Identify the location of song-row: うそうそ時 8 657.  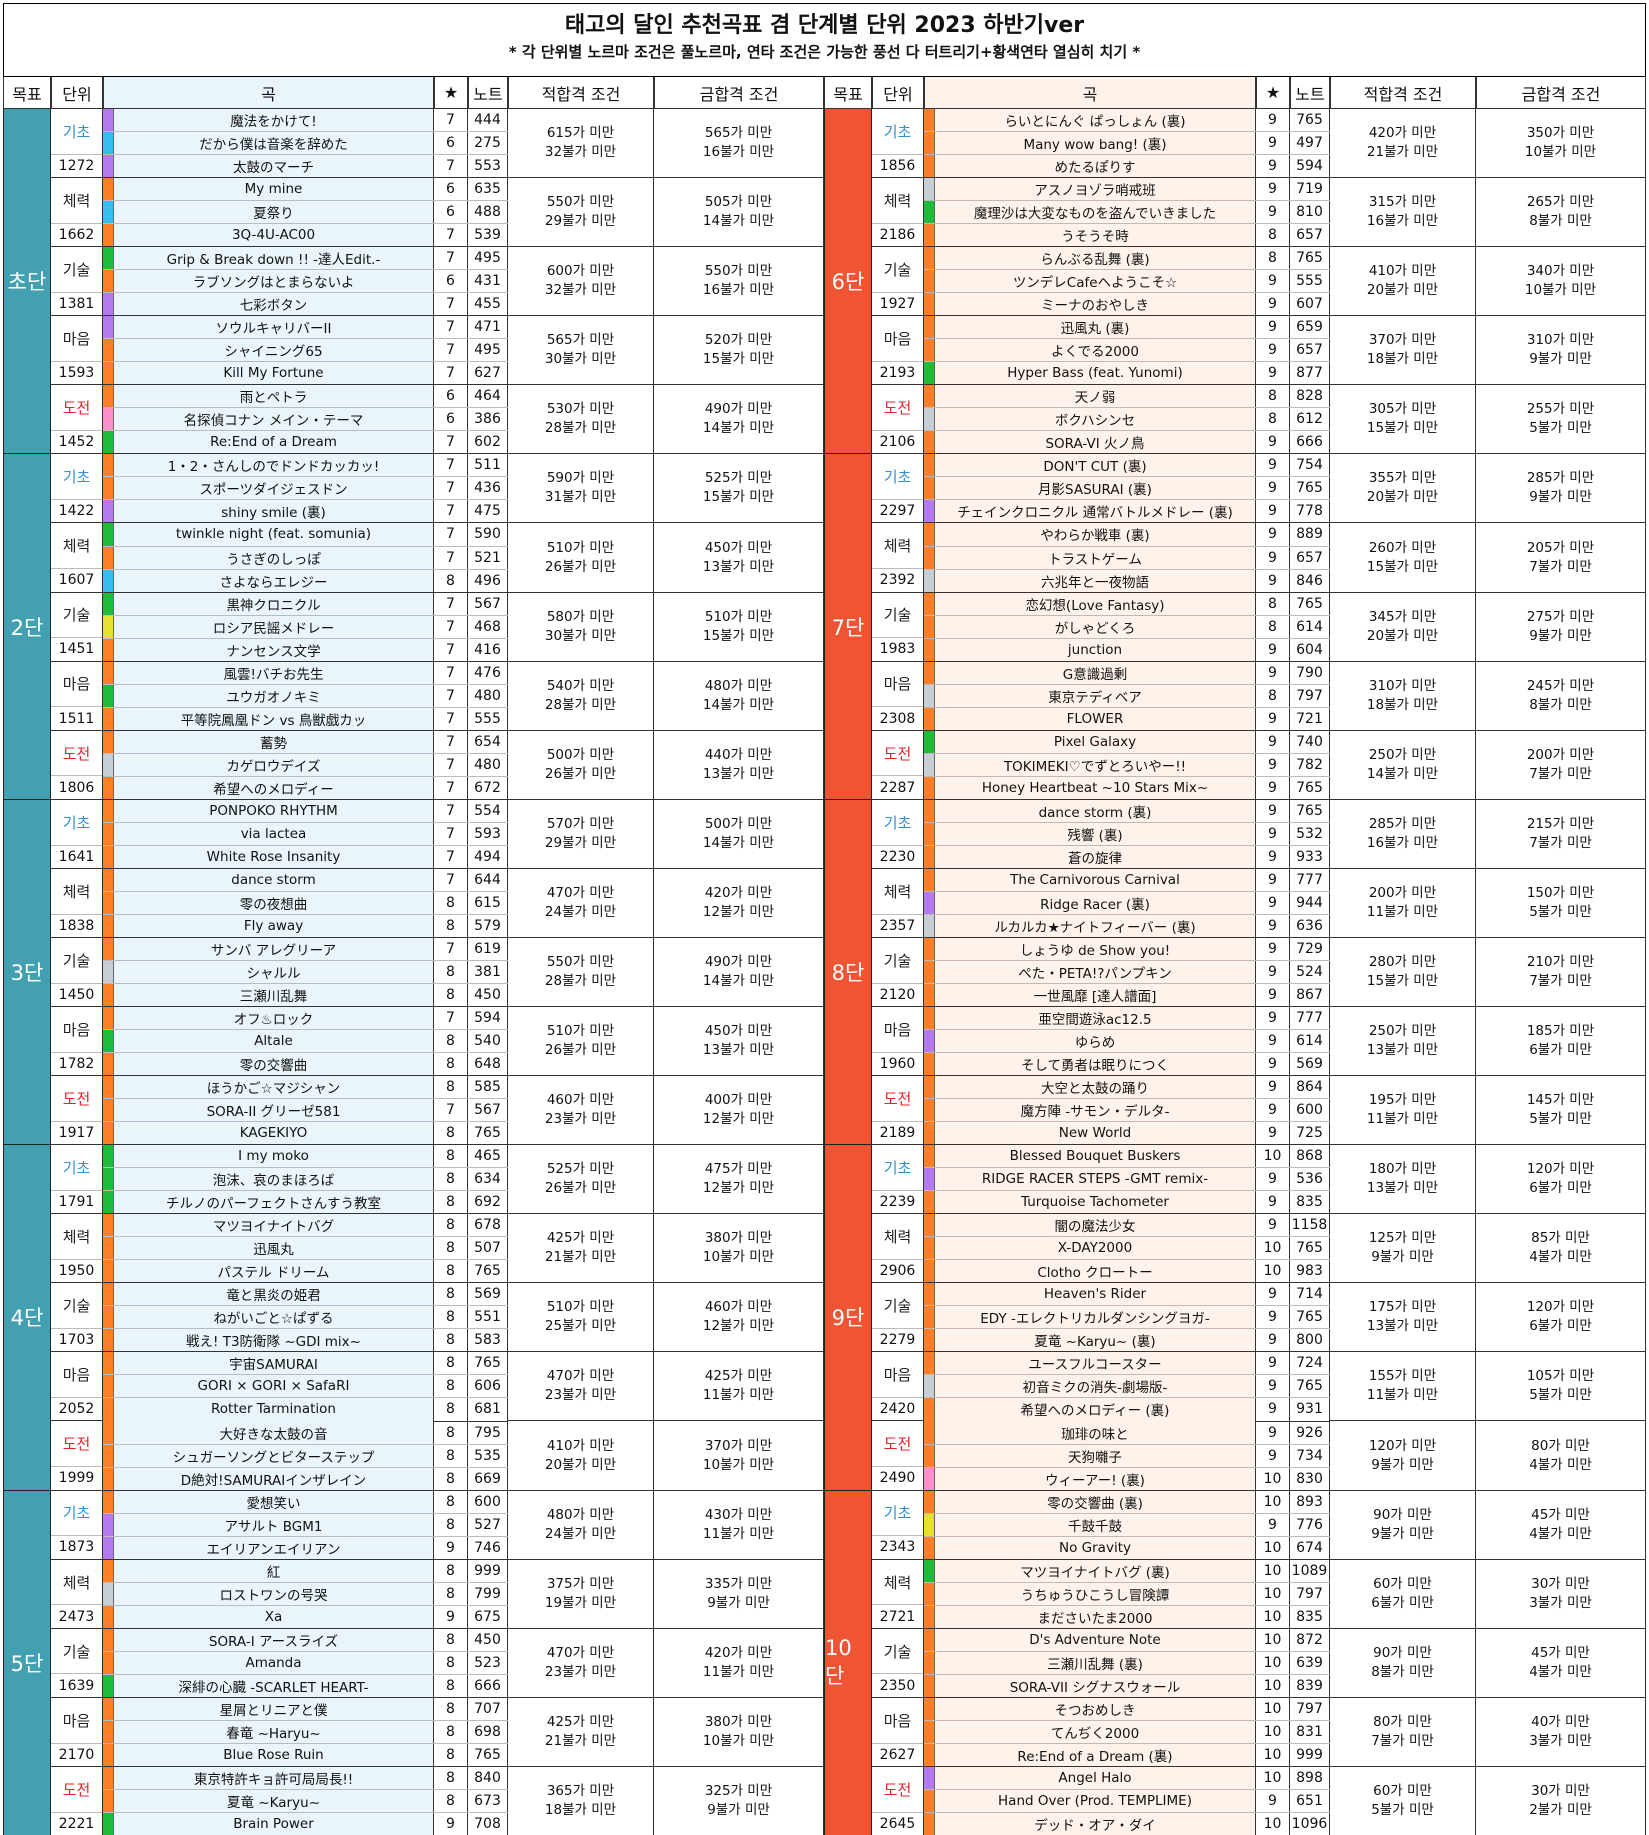
(1127, 236).